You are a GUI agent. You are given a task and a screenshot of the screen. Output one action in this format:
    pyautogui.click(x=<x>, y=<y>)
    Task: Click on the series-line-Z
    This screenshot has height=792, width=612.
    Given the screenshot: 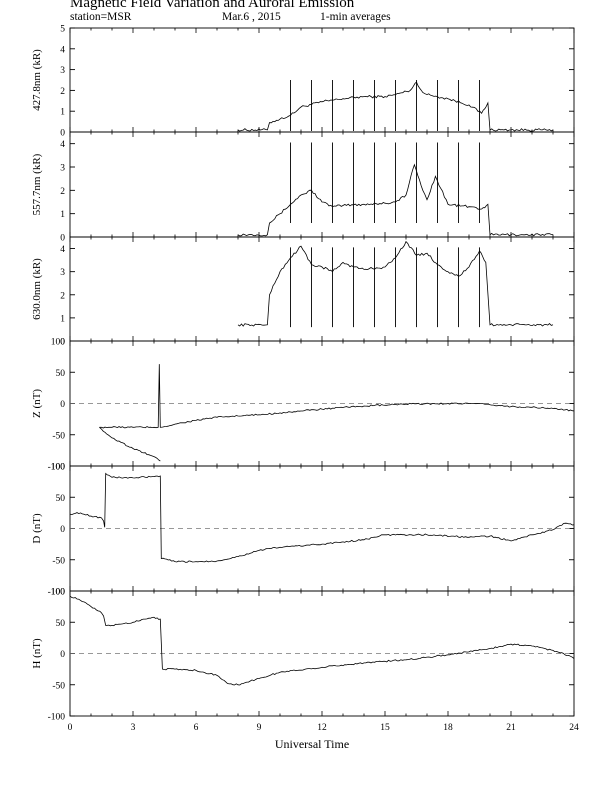 What is the action you would take?
    pyautogui.click(x=337, y=396)
    